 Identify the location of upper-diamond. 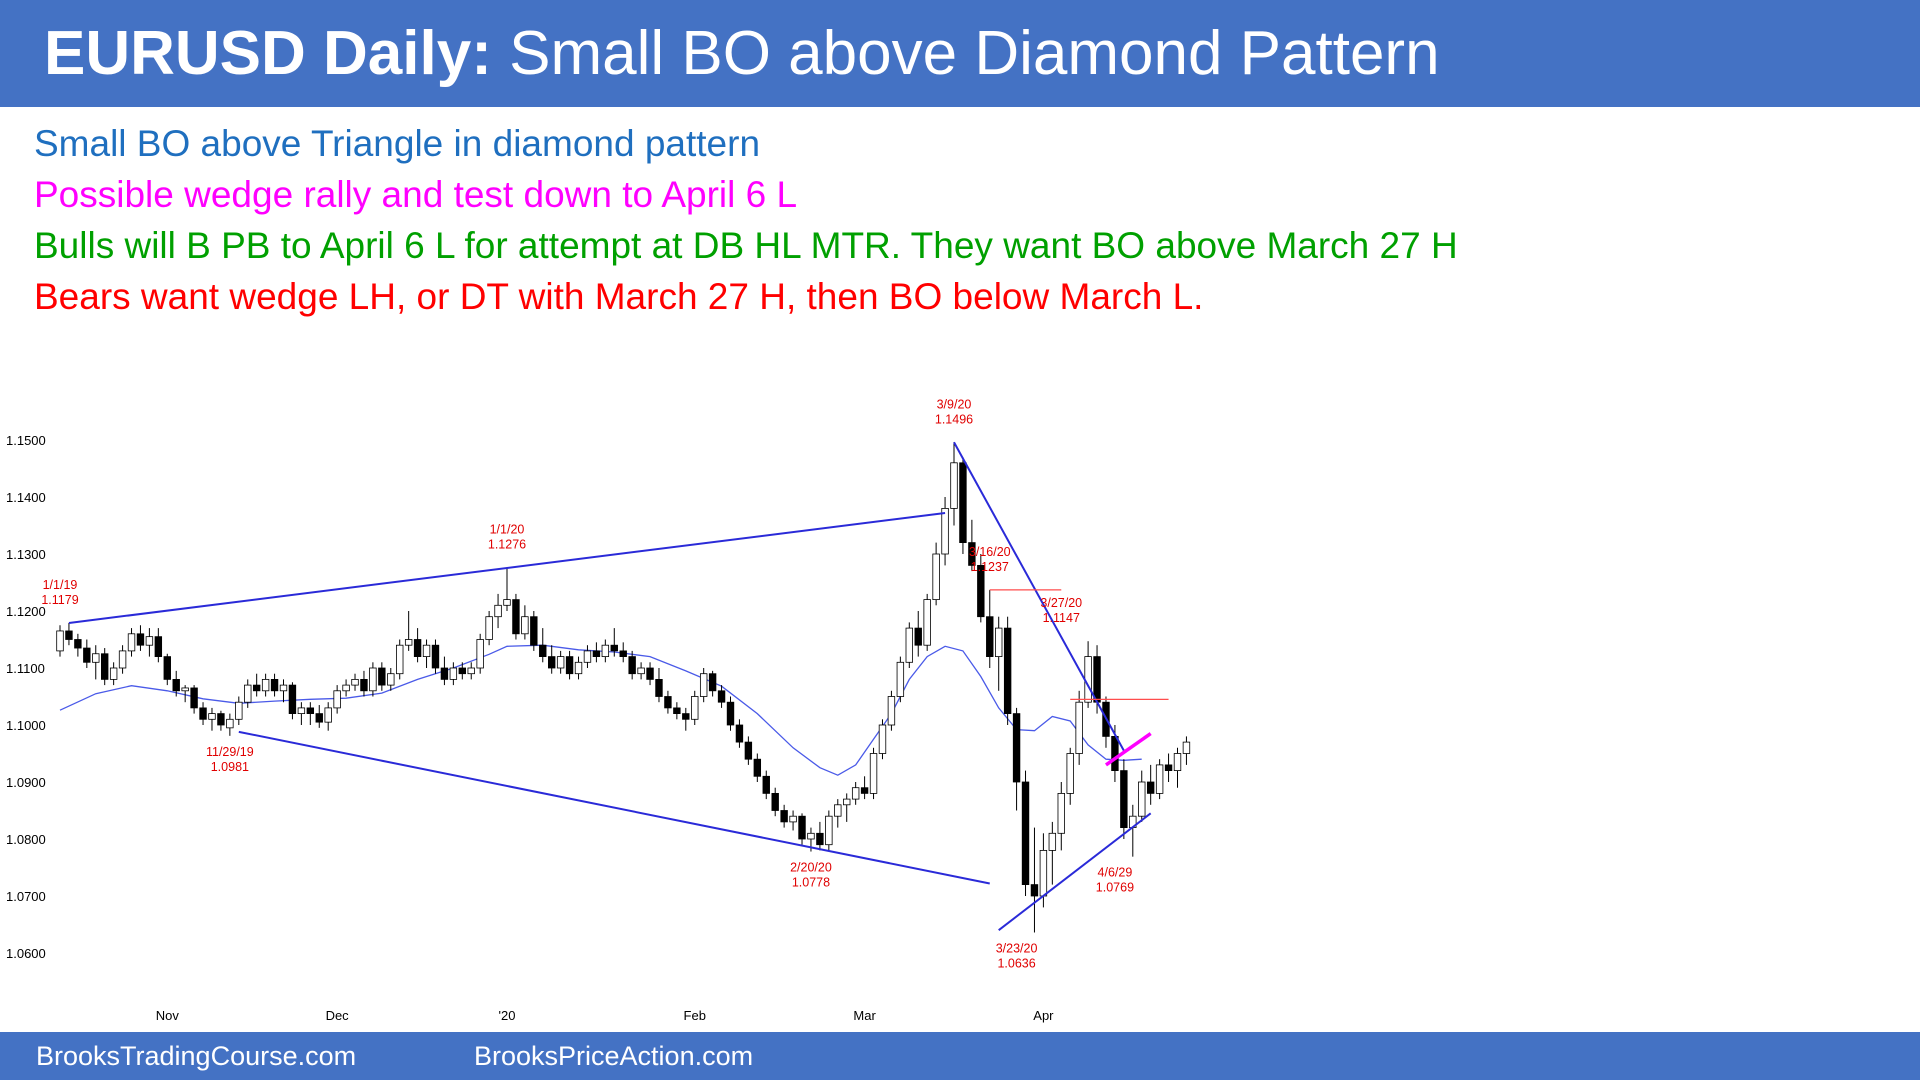
(507, 567).